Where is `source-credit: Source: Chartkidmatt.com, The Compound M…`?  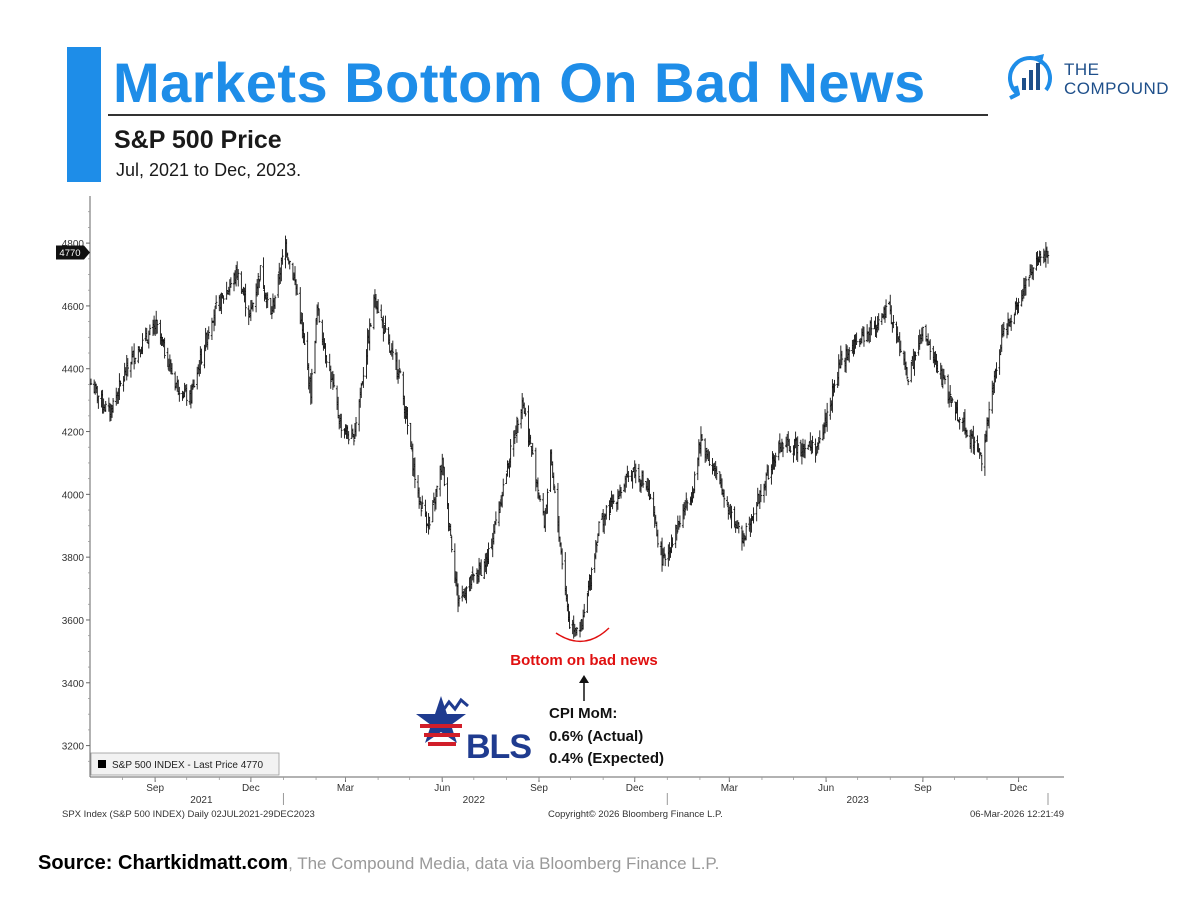
source-credit: Source: Chartkidmatt.com, The Compound M… is located at coordinates (378, 863).